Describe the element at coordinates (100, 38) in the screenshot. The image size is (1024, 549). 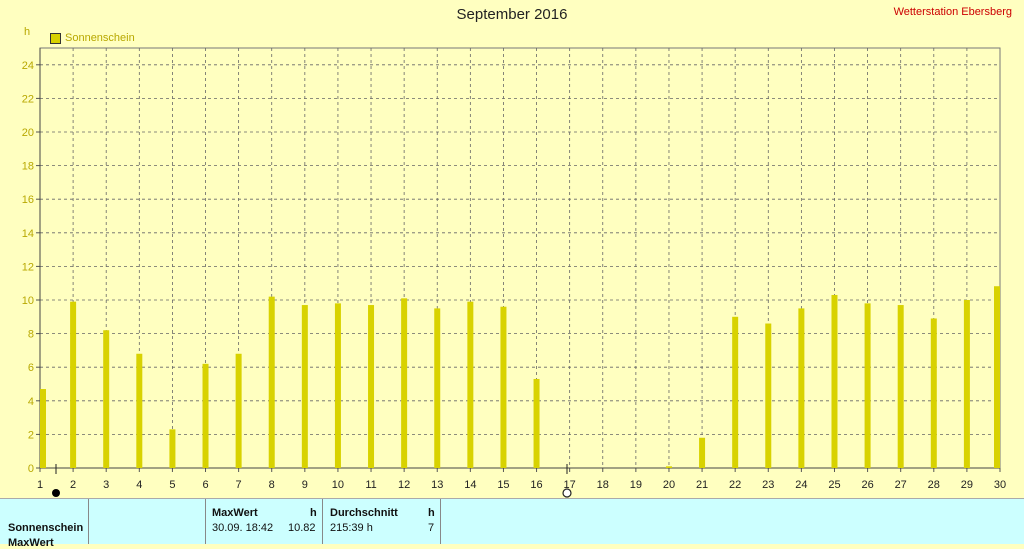
I see `legend-label: Sonnenschein` at that location.